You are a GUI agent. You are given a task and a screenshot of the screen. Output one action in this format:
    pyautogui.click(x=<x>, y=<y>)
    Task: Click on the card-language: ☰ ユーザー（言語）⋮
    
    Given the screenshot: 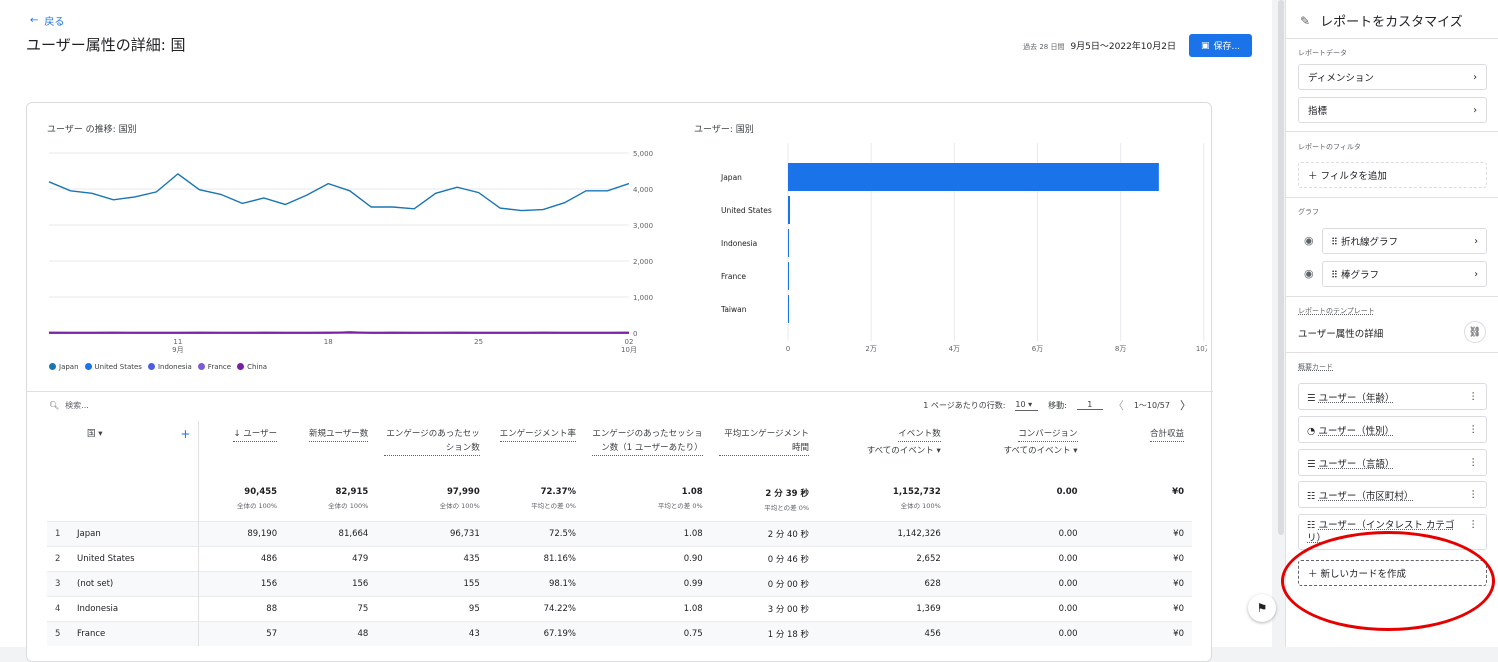 What is the action you would take?
    pyautogui.click(x=1392, y=462)
    